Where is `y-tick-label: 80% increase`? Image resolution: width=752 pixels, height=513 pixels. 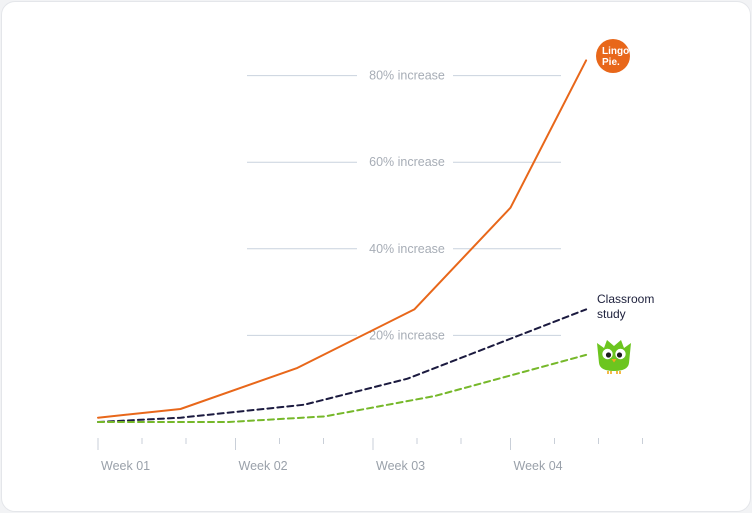 y-tick-label: 80% increase is located at coordinates (407, 76).